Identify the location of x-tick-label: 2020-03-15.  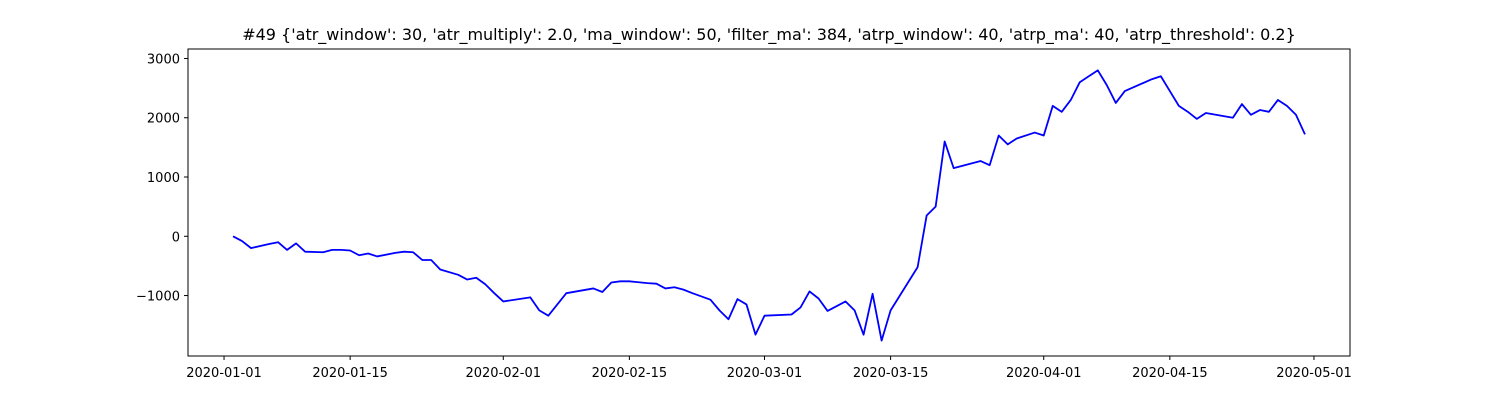
(891, 373).